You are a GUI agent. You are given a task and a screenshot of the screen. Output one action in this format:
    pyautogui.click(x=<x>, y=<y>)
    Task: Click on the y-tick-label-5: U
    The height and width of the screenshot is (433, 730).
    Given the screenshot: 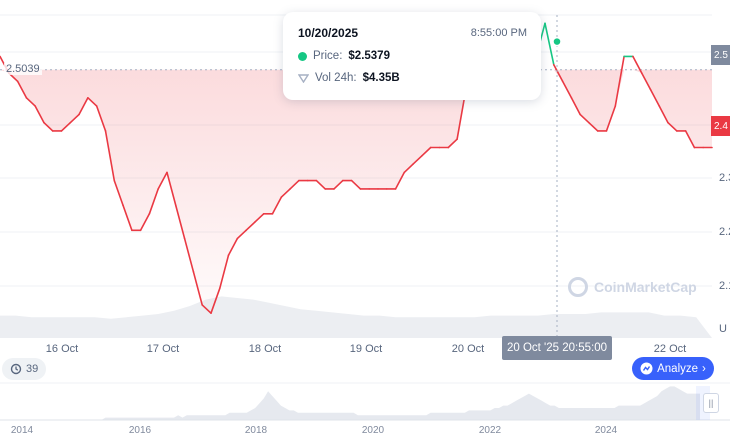 What is the action you would take?
    pyautogui.click(x=723, y=329)
    